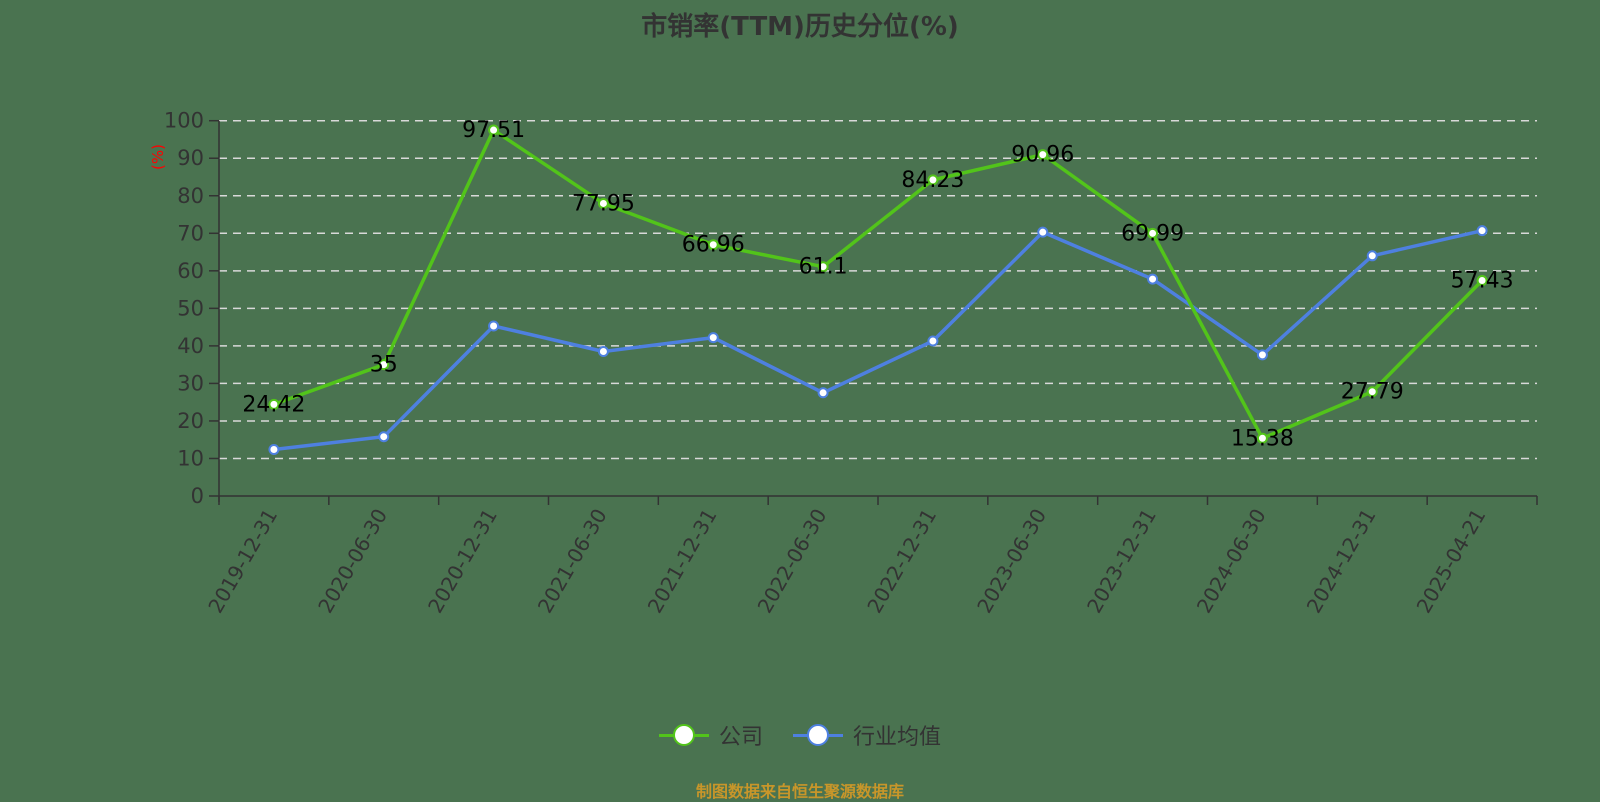 The image size is (1600, 802). I want to click on x-tick-label: 2023-12-31, so click(1121, 561).